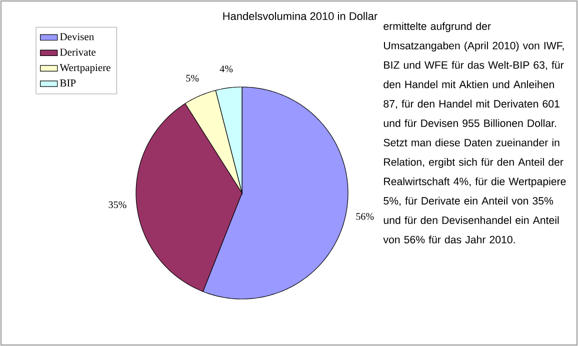 This screenshot has height=346, width=578. I want to click on legend-label: Wertpapiere, so click(85, 69).